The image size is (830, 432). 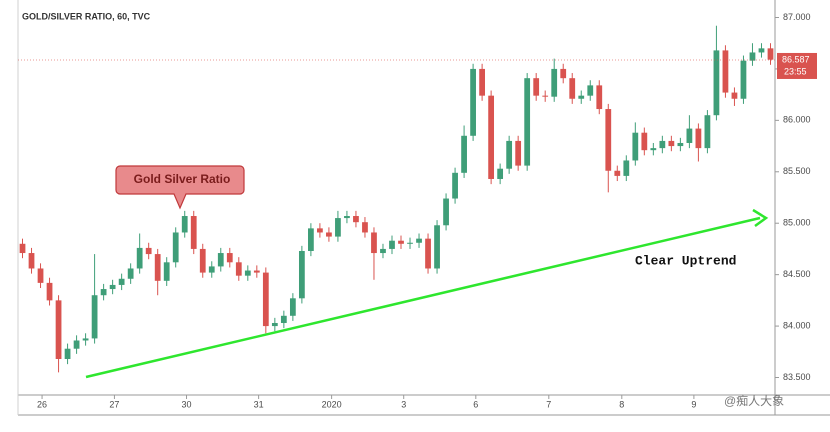 I want to click on y-tick-label: 83.500, so click(x=797, y=377).